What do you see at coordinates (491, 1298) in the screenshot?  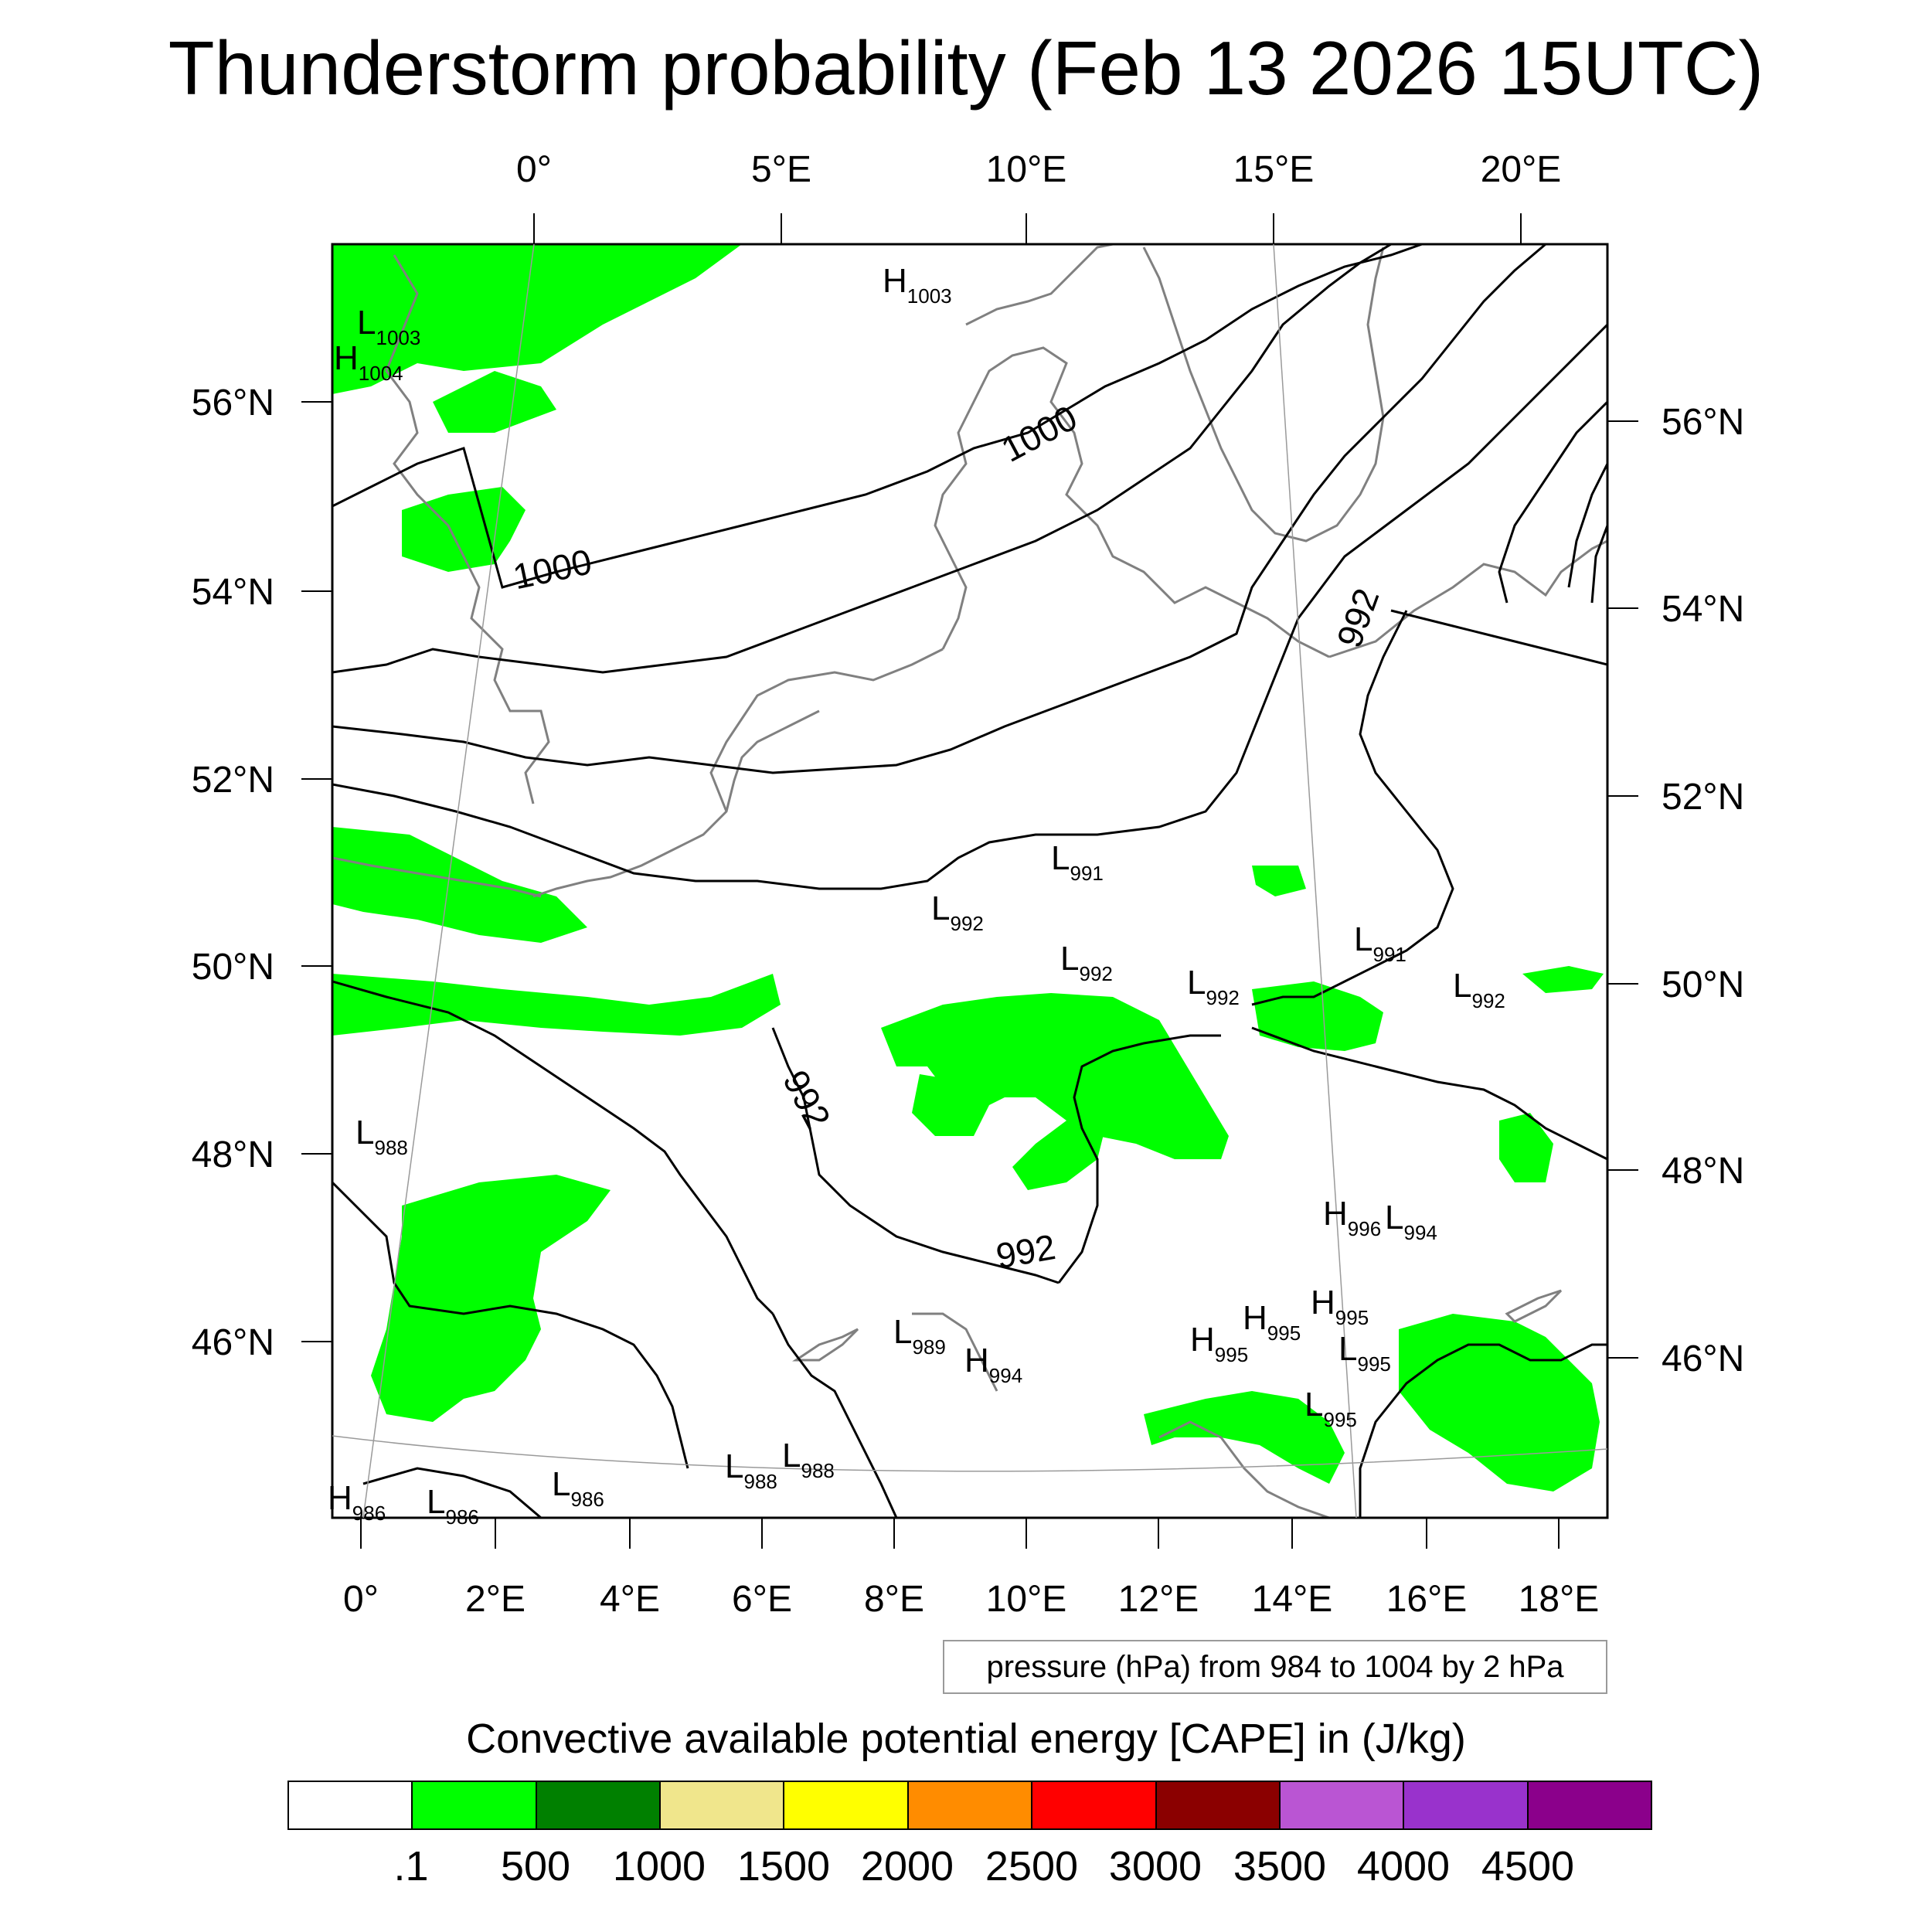 I see `cape-area-france-west` at bounding box center [491, 1298].